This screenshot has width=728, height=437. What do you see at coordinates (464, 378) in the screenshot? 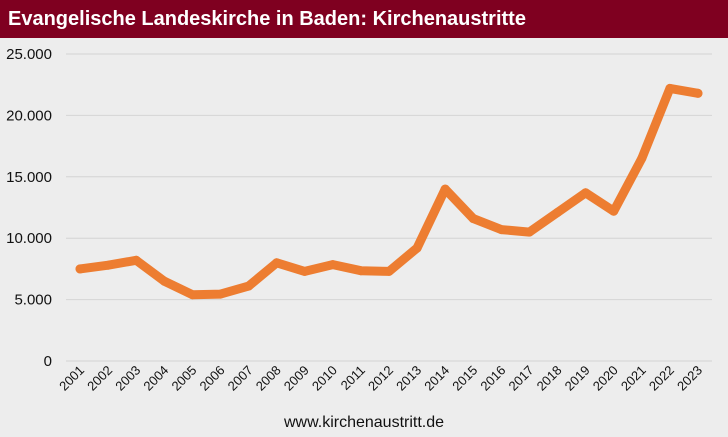
I see `x-tick-label: 2015` at bounding box center [464, 378].